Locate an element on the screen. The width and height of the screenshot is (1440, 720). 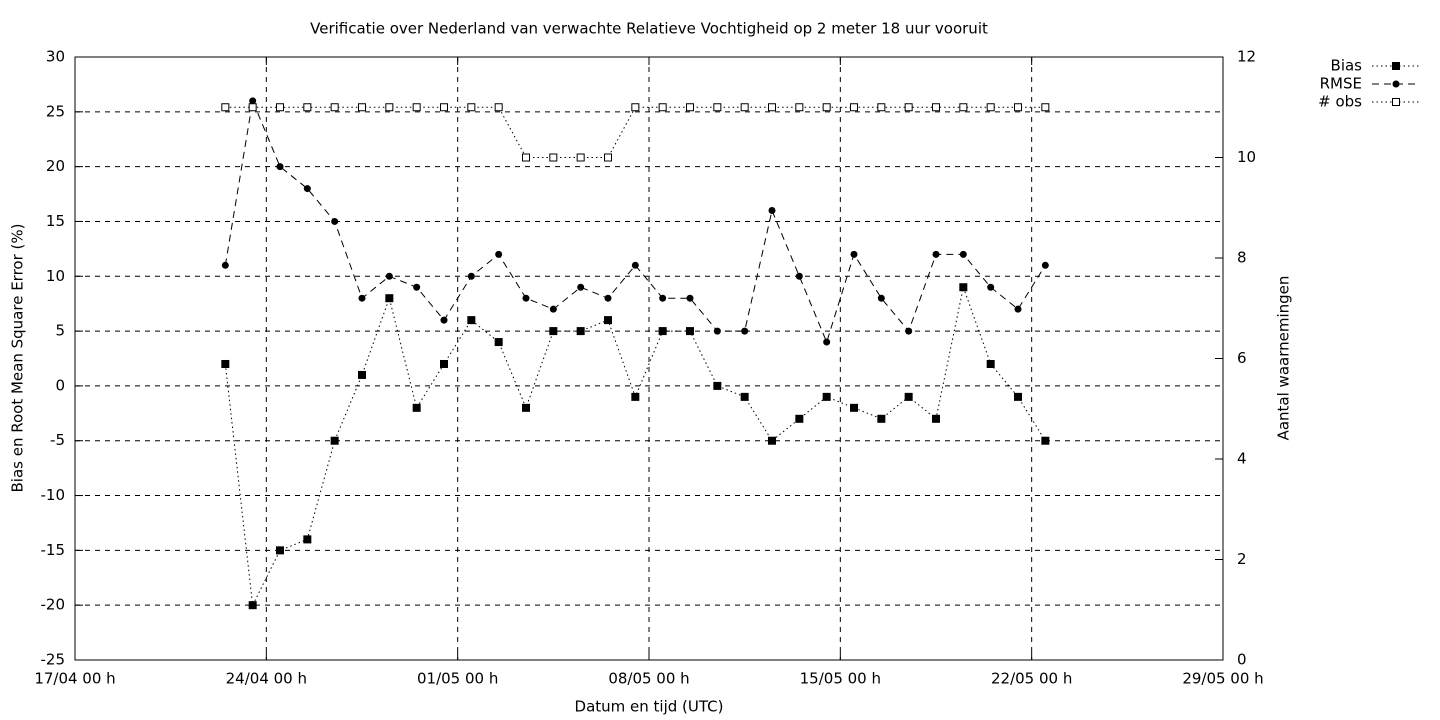
y-tick-label: -10 is located at coordinates (53, 495).